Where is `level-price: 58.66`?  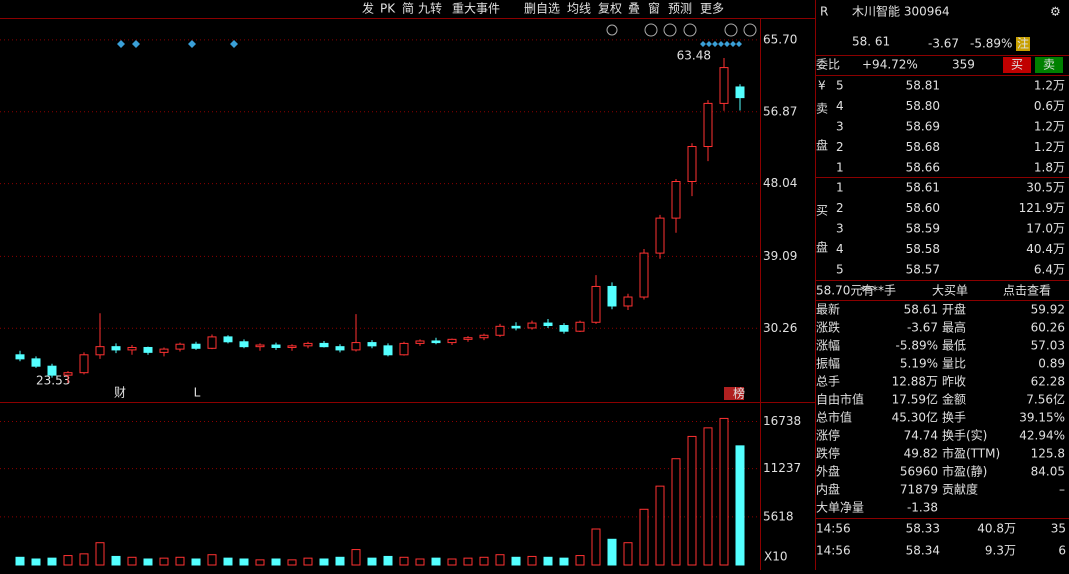 level-price: 58.66 is located at coordinates (923, 168).